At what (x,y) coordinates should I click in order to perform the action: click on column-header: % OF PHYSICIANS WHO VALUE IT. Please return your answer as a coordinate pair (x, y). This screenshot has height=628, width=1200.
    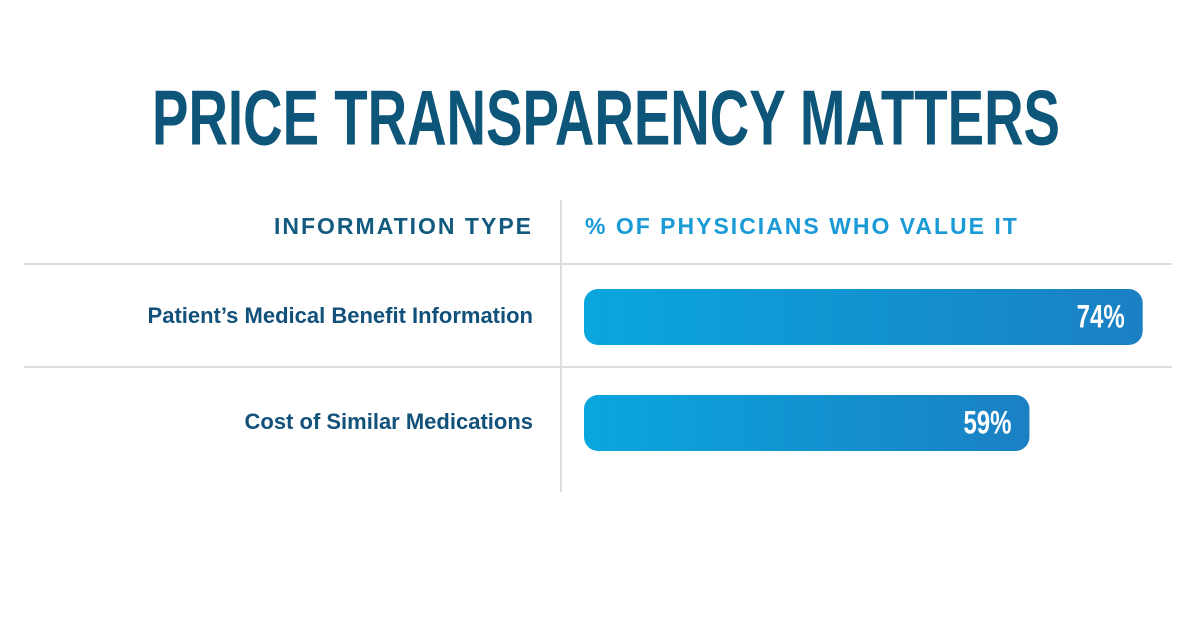
    Looking at the image, I should click on (802, 226).